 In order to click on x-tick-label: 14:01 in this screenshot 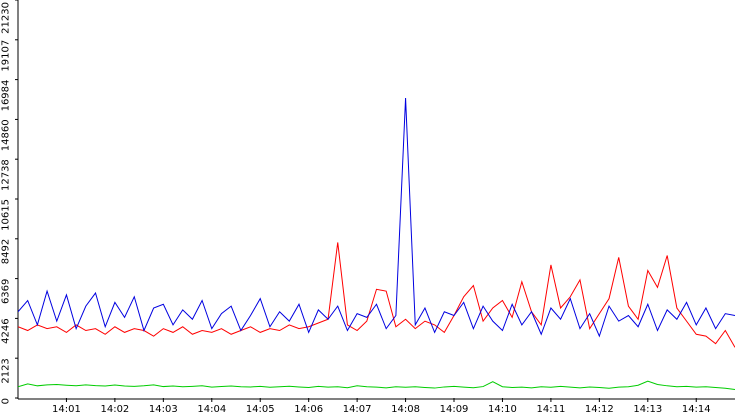, I will do `click(66, 409)`.